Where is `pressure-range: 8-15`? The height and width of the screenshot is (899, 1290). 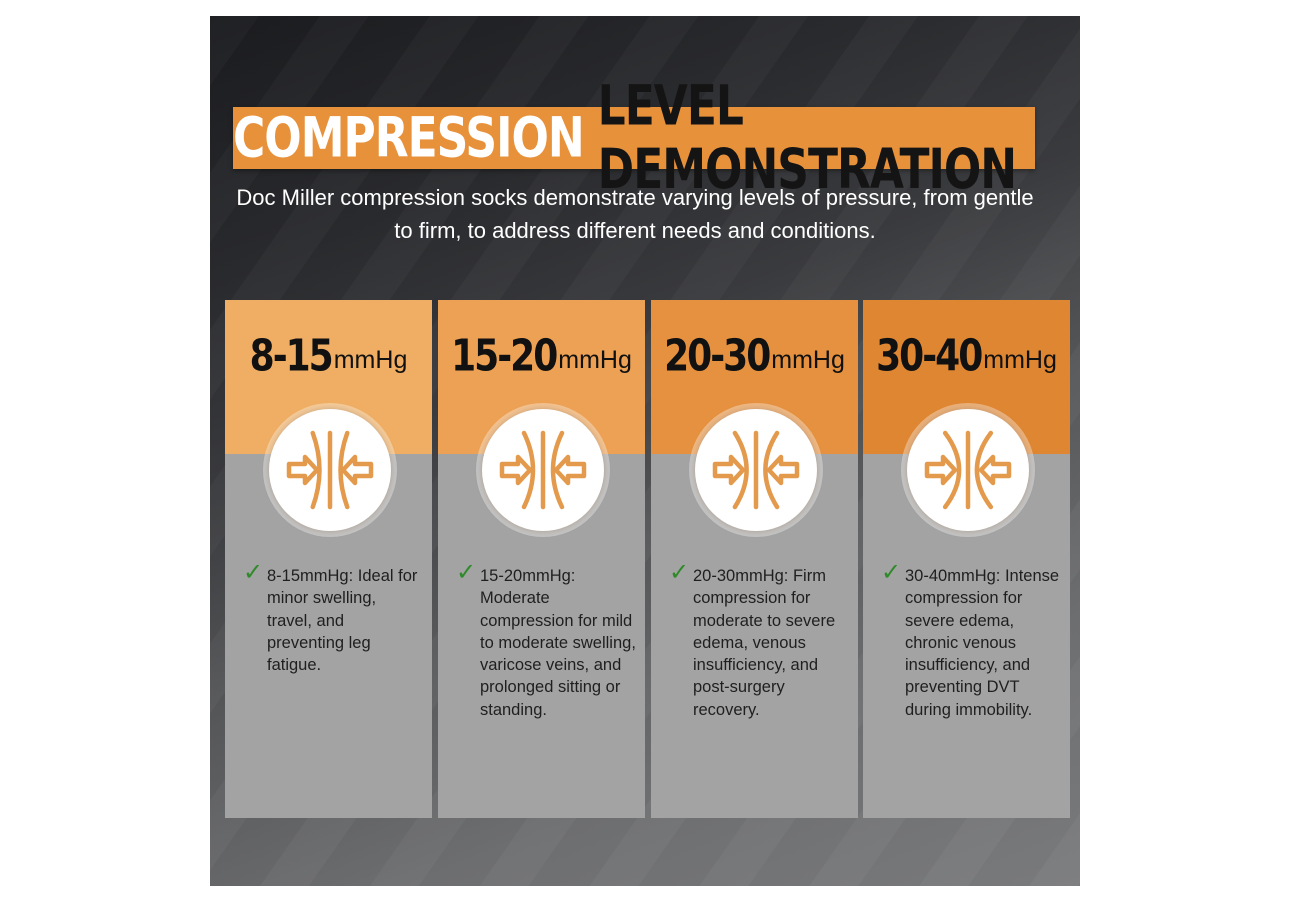
pressure-range: 8-15 is located at coordinates (291, 356).